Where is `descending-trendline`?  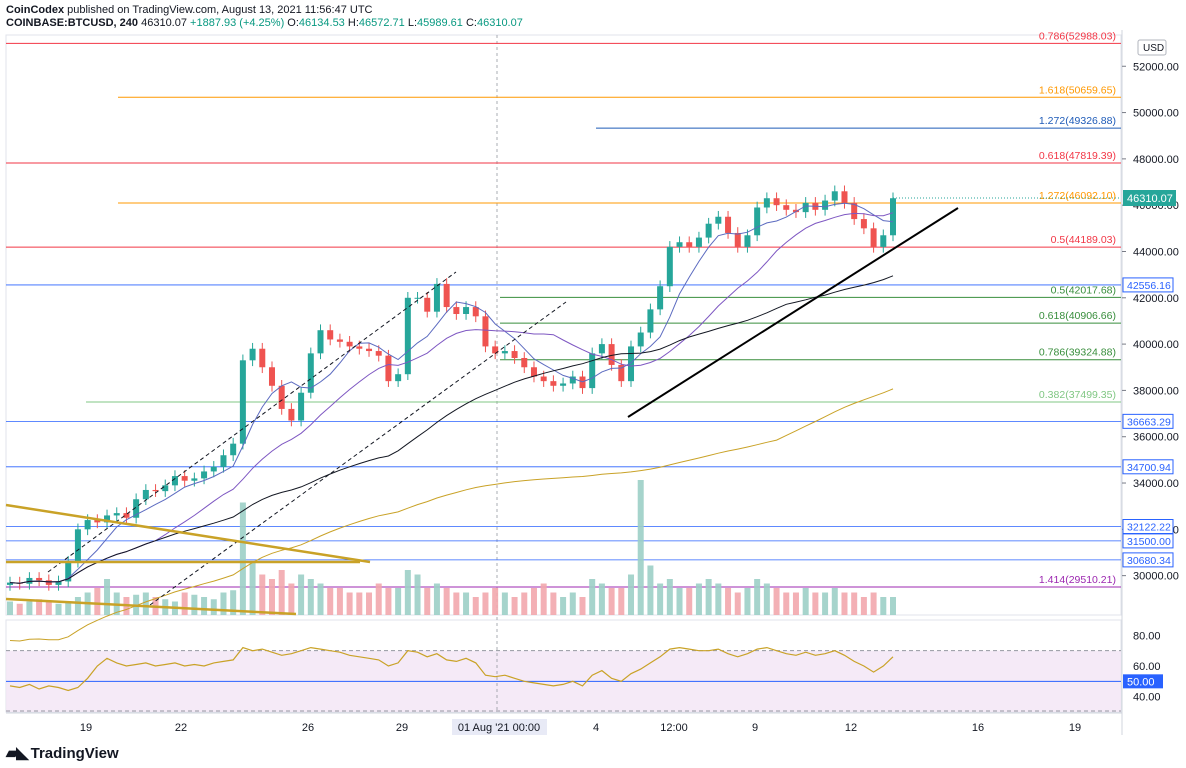
descending-trendline is located at coordinates (188, 533).